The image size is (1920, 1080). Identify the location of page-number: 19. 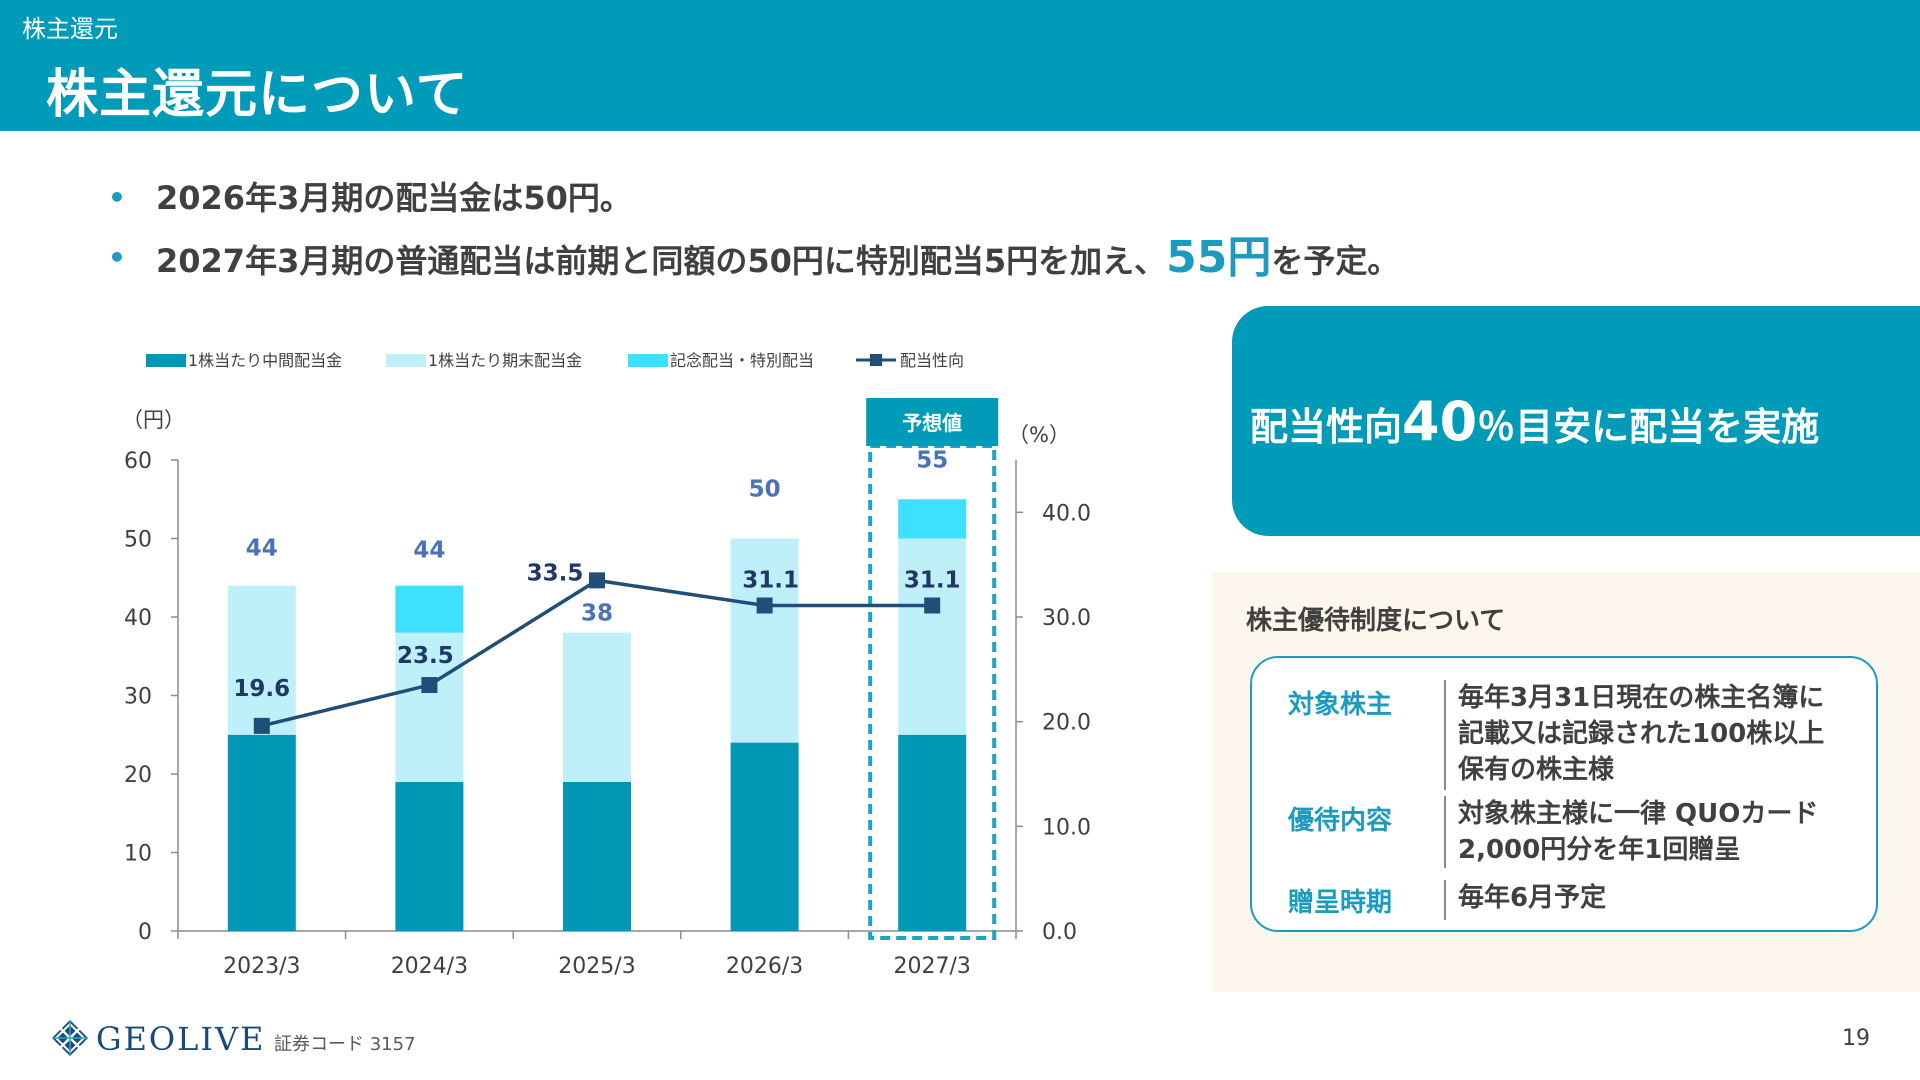
(1856, 1038).